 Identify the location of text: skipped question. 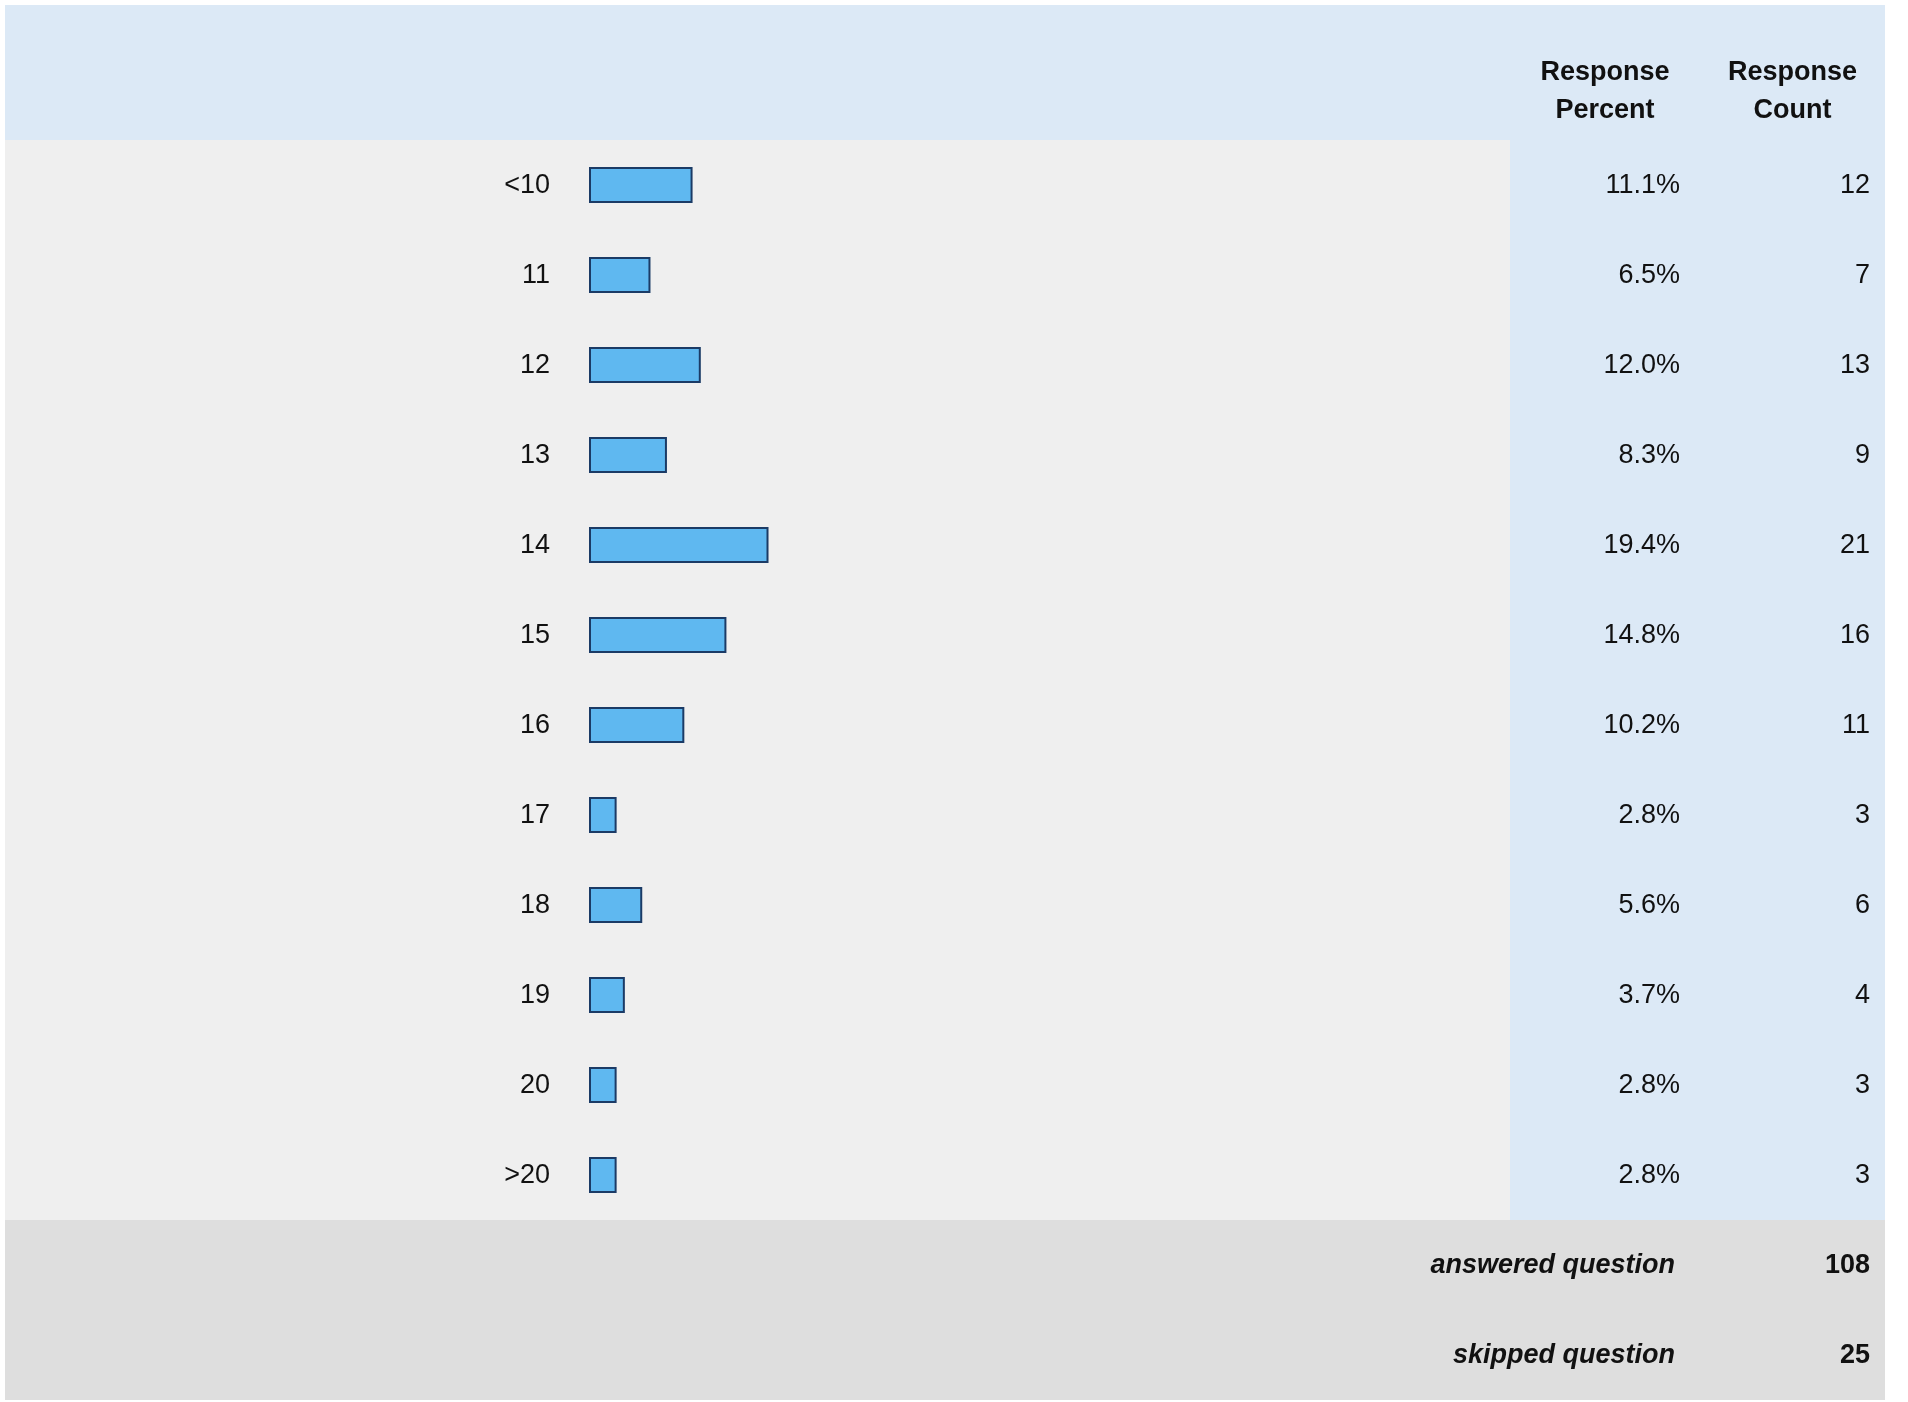
(1563, 1354).